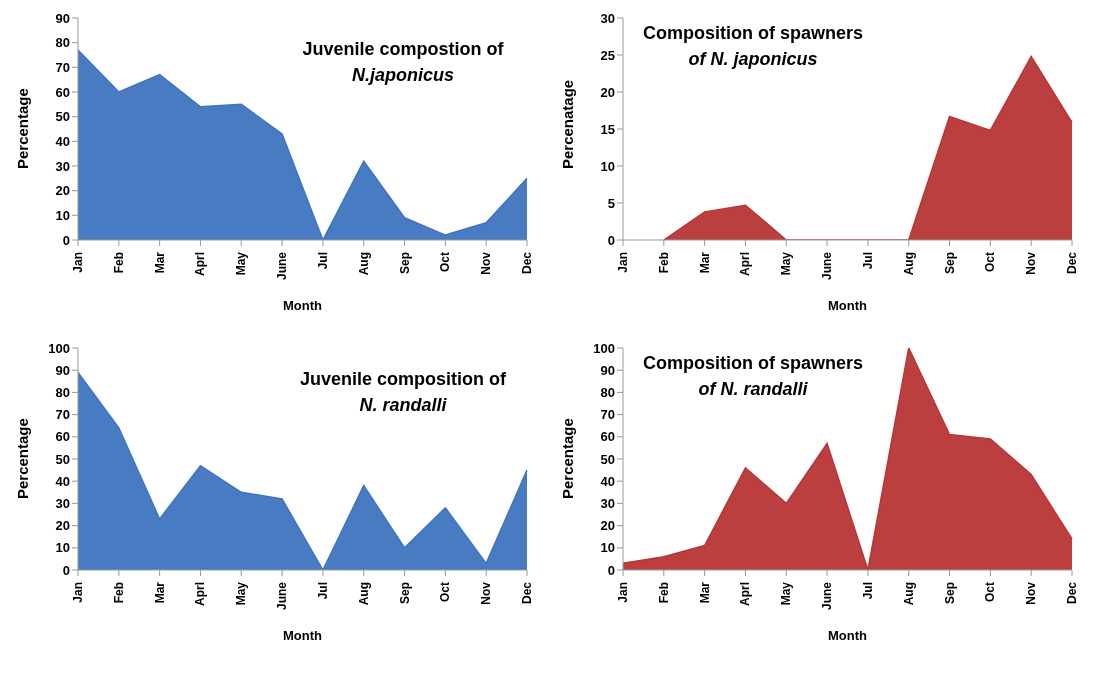  I want to click on y-tick-label: 25, so click(607, 55).